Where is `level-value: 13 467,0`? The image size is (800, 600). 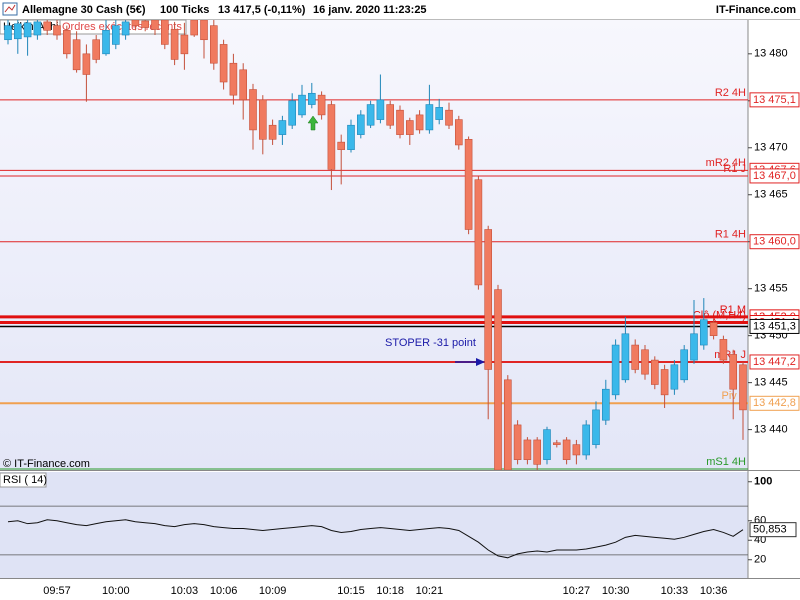 level-value: 13 467,0 is located at coordinates (774, 176).